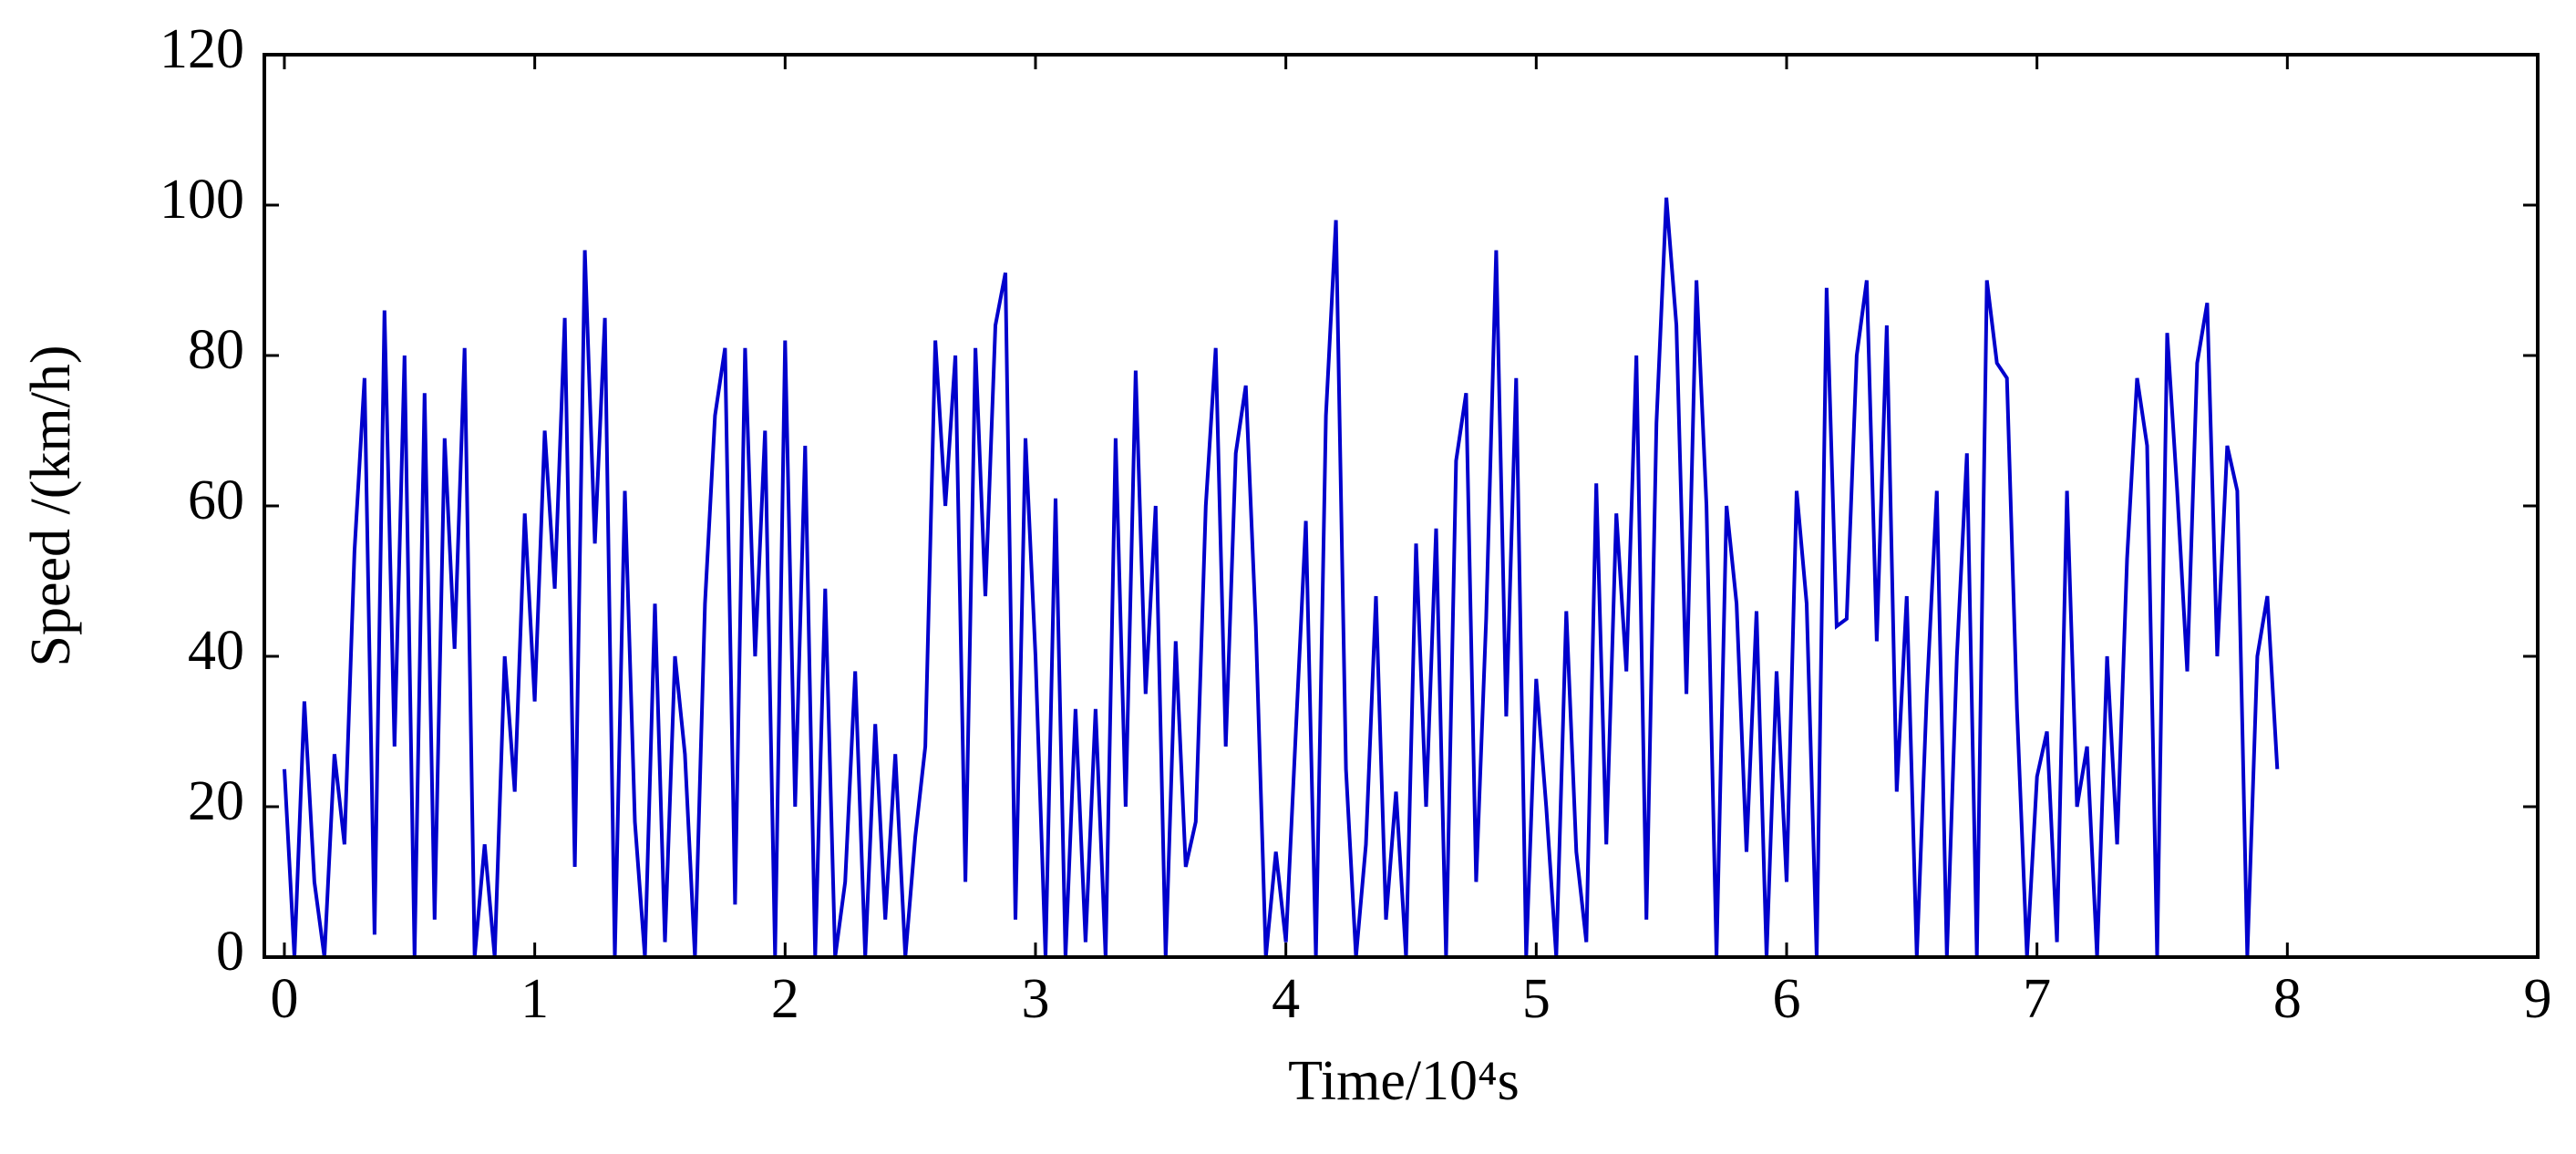 Image resolution: width=2576 pixels, height=1154 pixels. What do you see at coordinates (2037, 999) in the screenshot?
I see `x-tick-label: 7` at bounding box center [2037, 999].